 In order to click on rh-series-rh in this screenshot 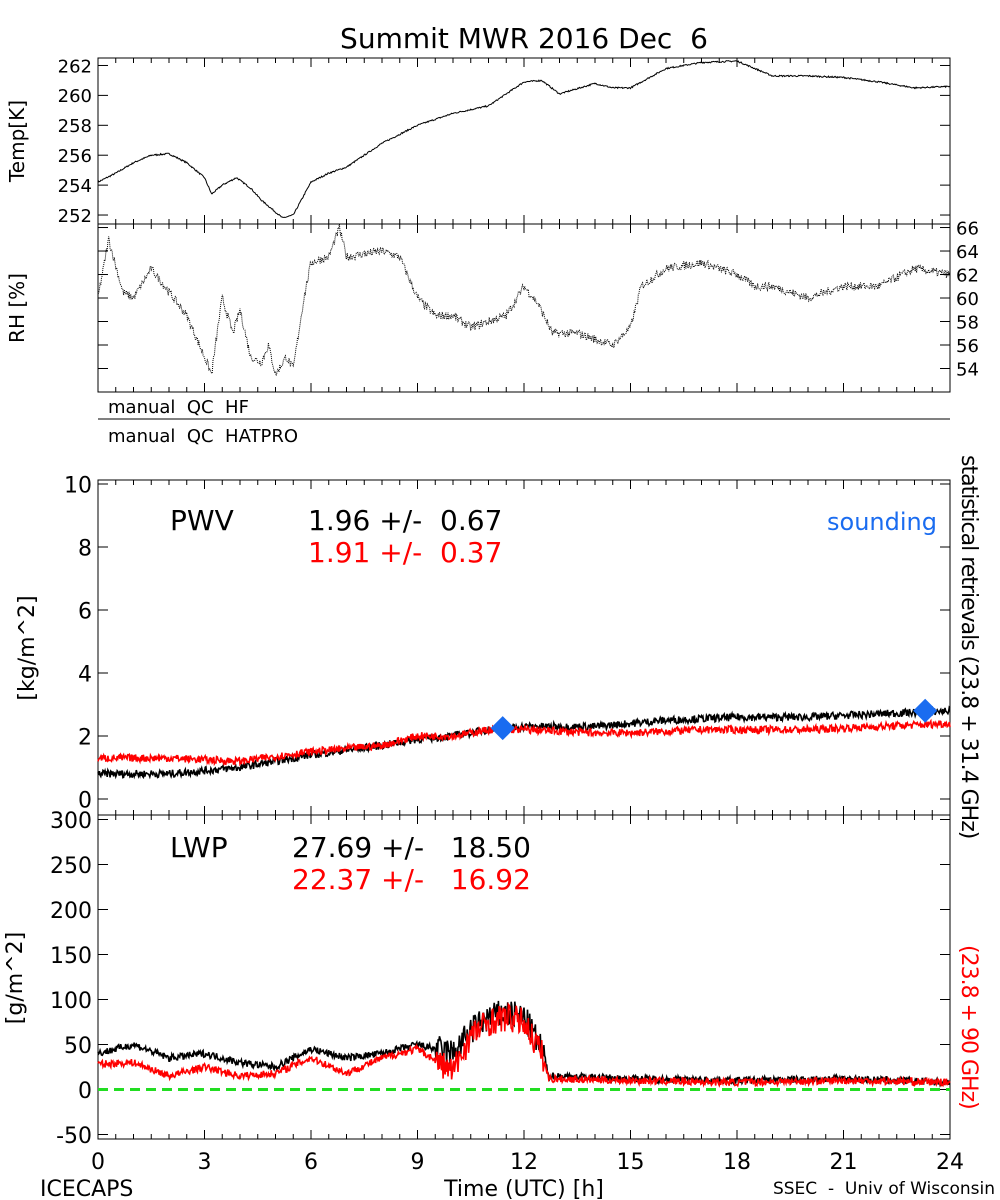, I will do `click(524, 300)`.